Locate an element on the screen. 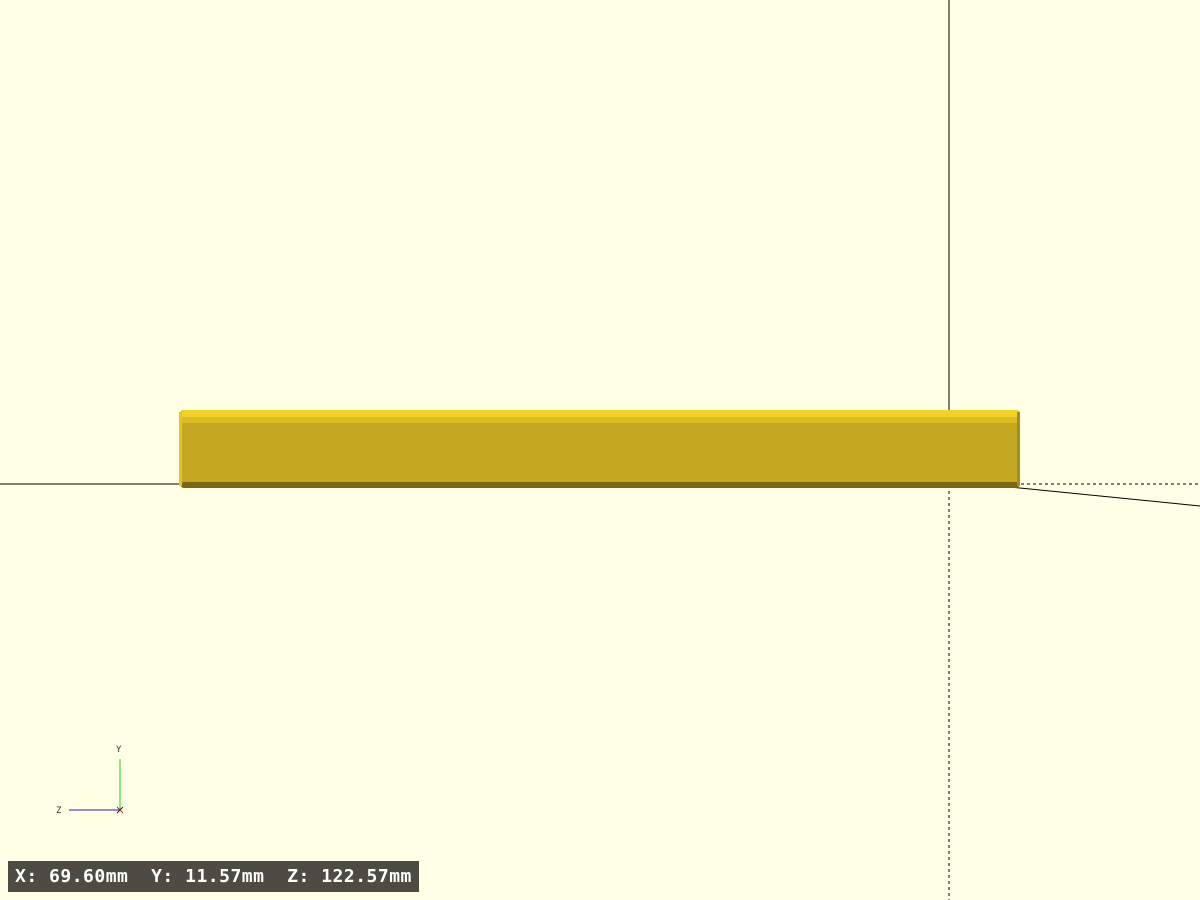 This screenshot has width=1200, height=900. bar-model is located at coordinates (599, 449).